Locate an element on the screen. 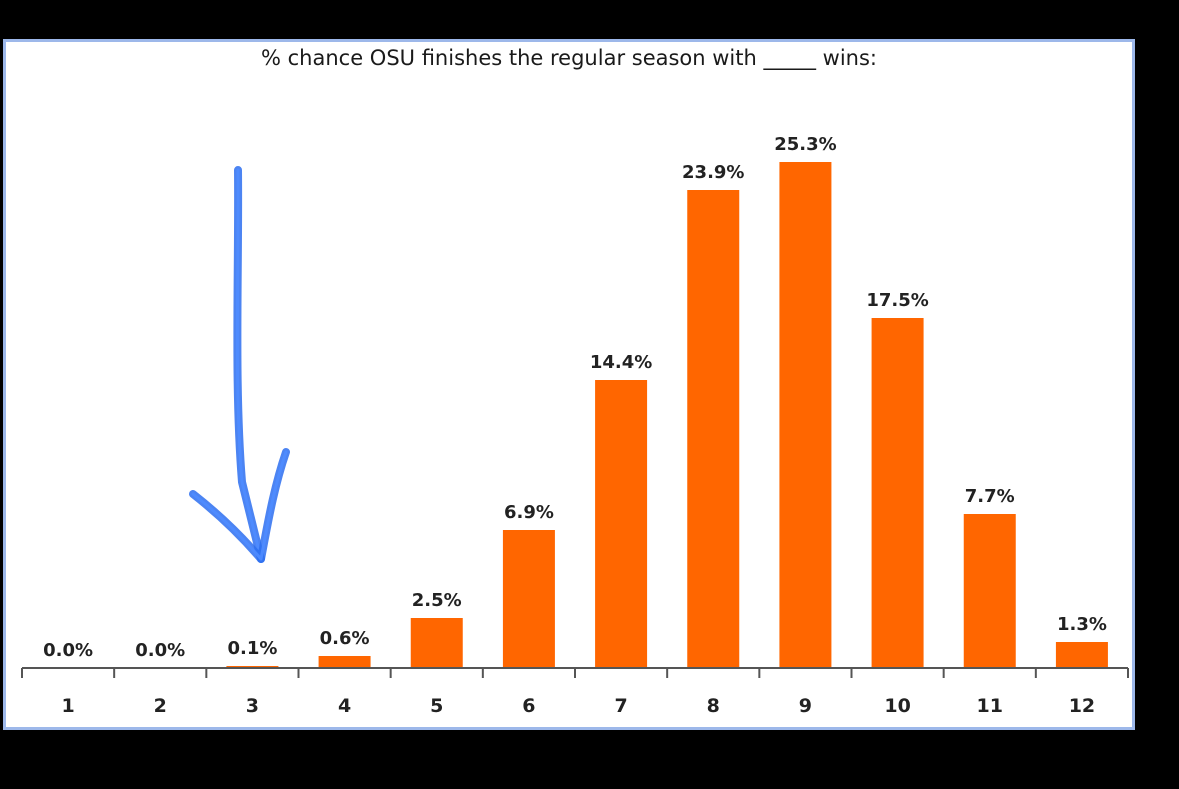  x-tick-label: 11 is located at coordinates (990, 706).